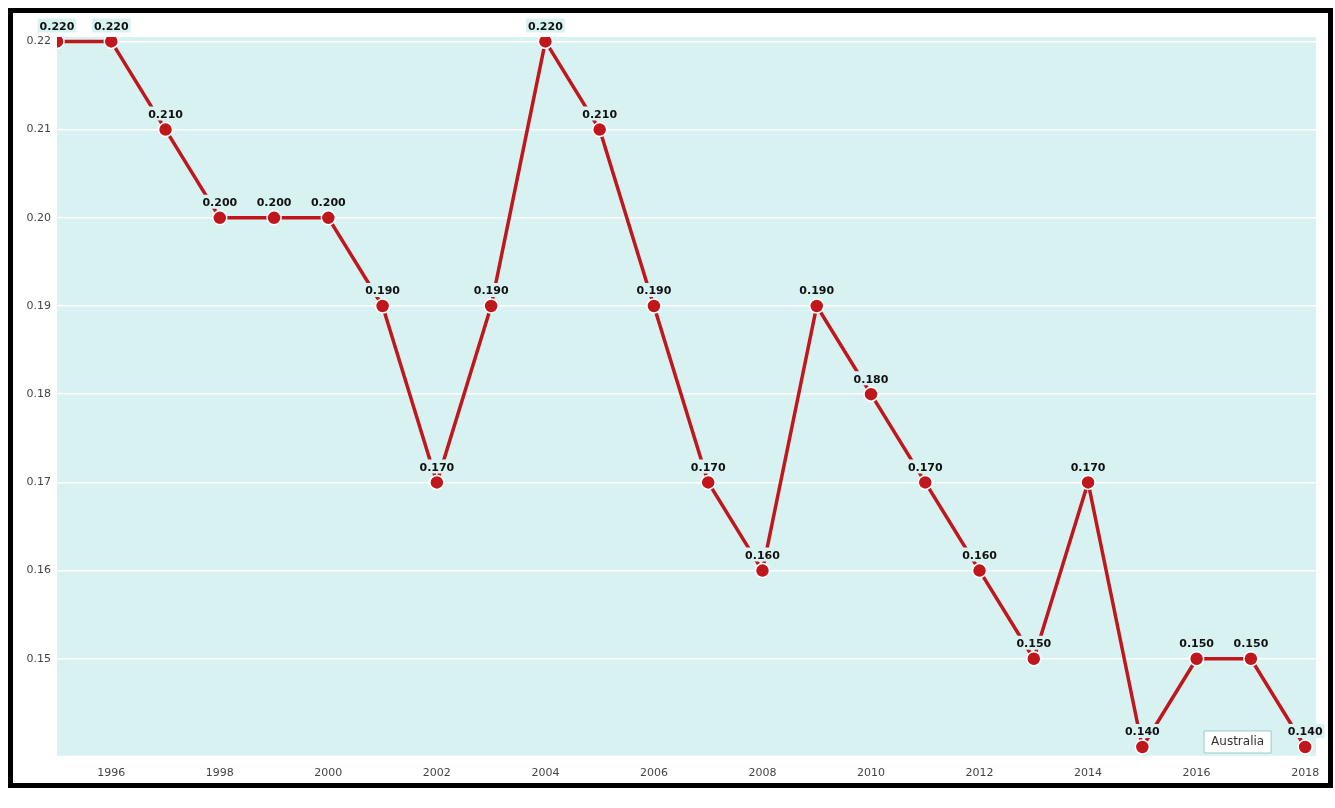  What do you see at coordinates (38, 482) in the screenshot?
I see `y-tick-label: 0.17` at bounding box center [38, 482].